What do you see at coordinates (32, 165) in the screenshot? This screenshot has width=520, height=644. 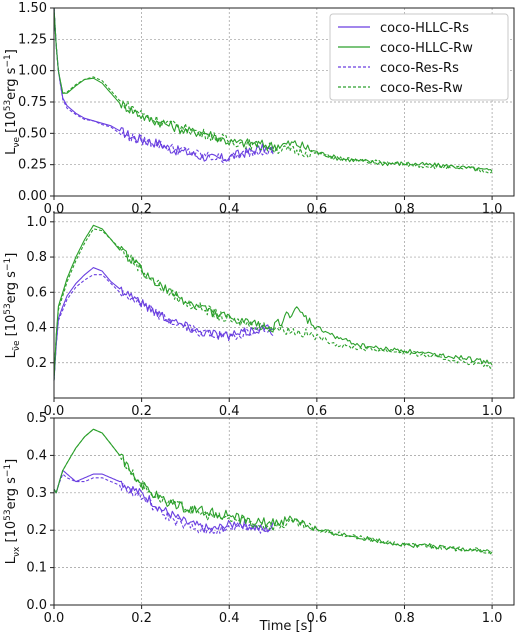 I see `y-tick-label: 0.25` at bounding box center [32, 165].